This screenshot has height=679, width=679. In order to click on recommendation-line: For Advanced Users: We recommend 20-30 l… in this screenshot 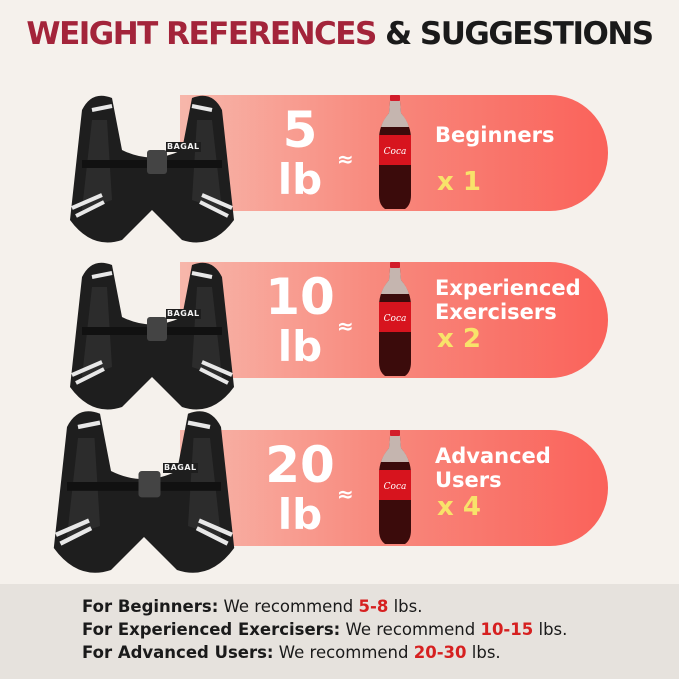, I will do `click(291, 652)`.